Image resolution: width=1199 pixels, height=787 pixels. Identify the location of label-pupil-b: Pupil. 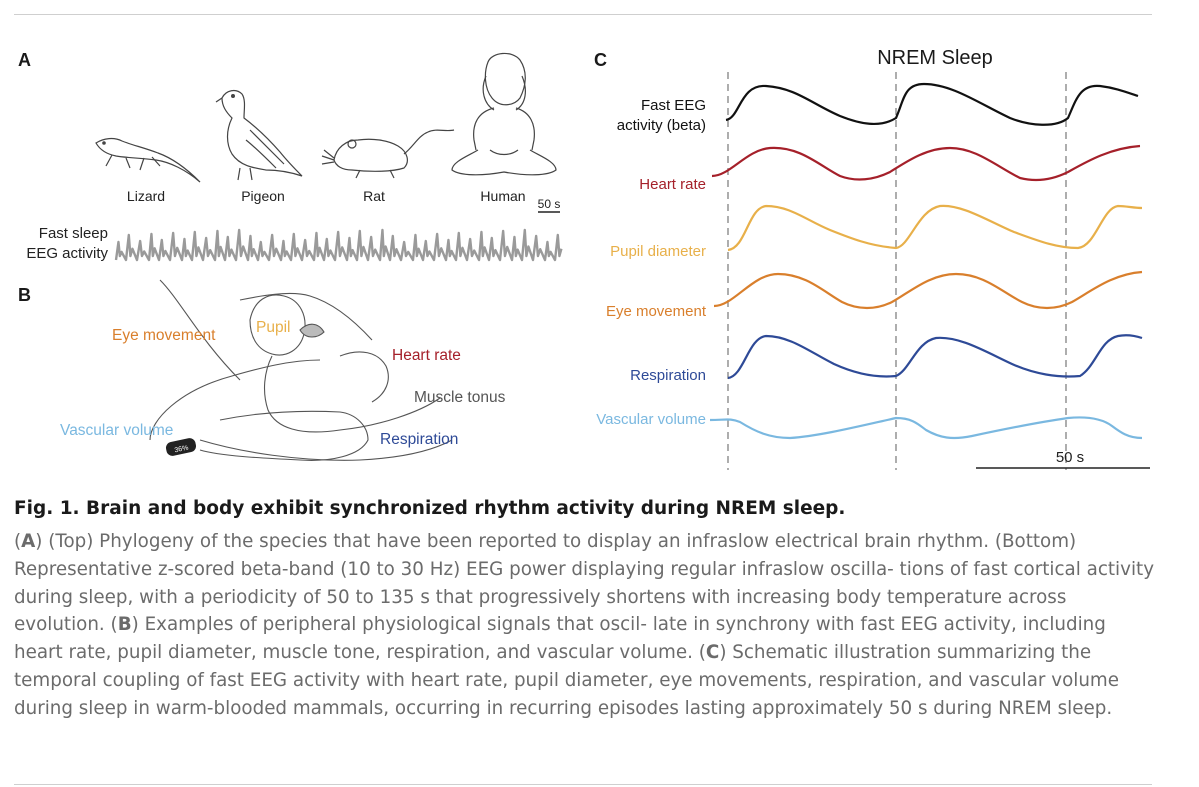
(273, 327).